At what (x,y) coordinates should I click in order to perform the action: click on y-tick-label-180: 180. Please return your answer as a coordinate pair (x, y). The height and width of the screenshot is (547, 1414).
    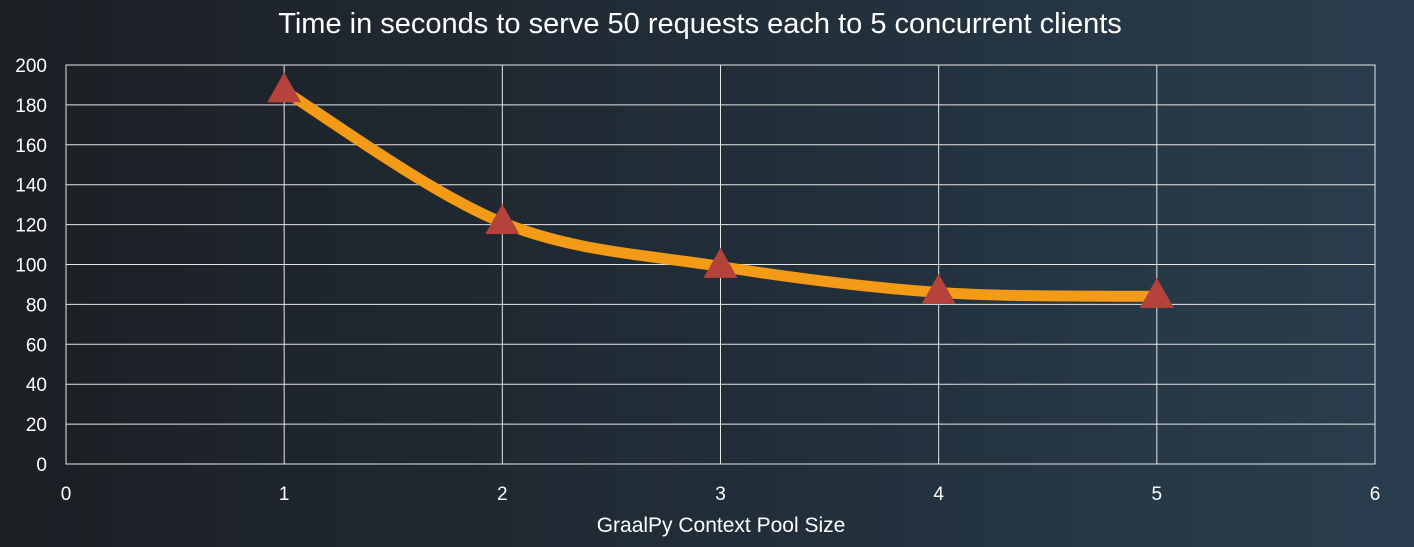
    Looking at the image, I should click on (31, 106).